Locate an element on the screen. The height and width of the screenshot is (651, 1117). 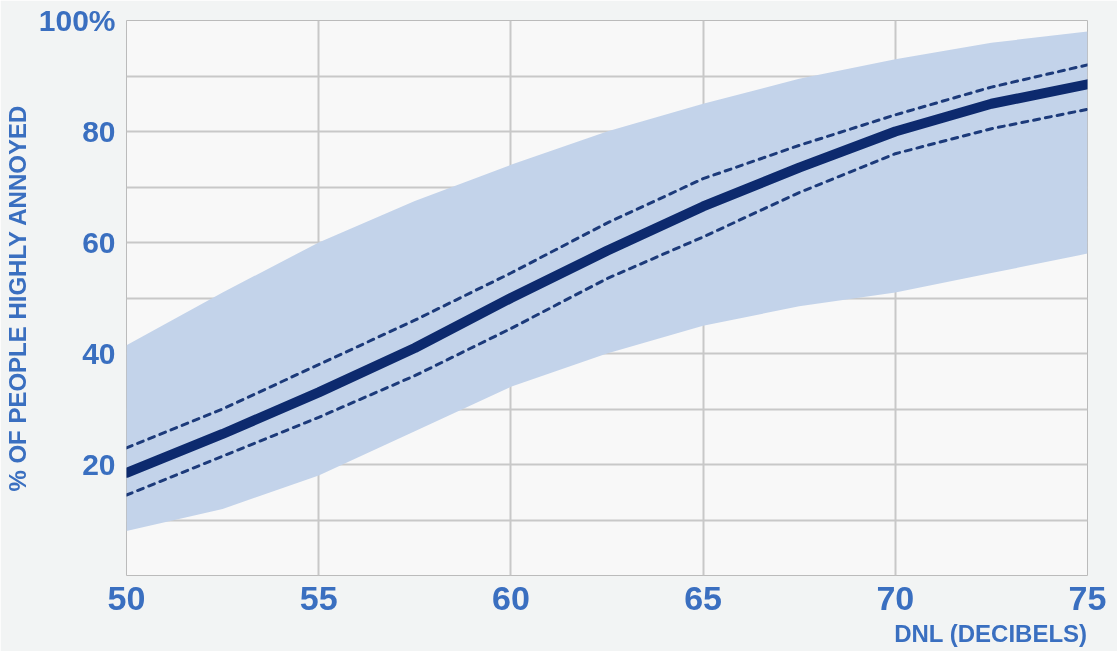
y-tick-label: 40 is located at coordinates (99, 353).